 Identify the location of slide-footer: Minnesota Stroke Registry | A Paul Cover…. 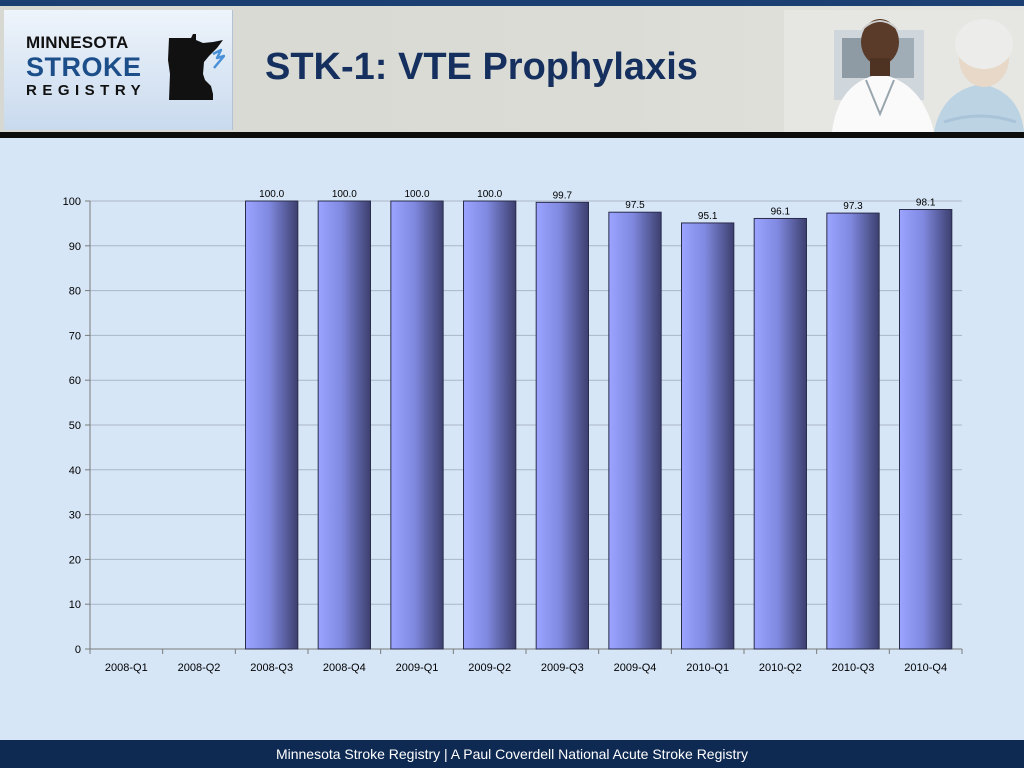
(512, 754).